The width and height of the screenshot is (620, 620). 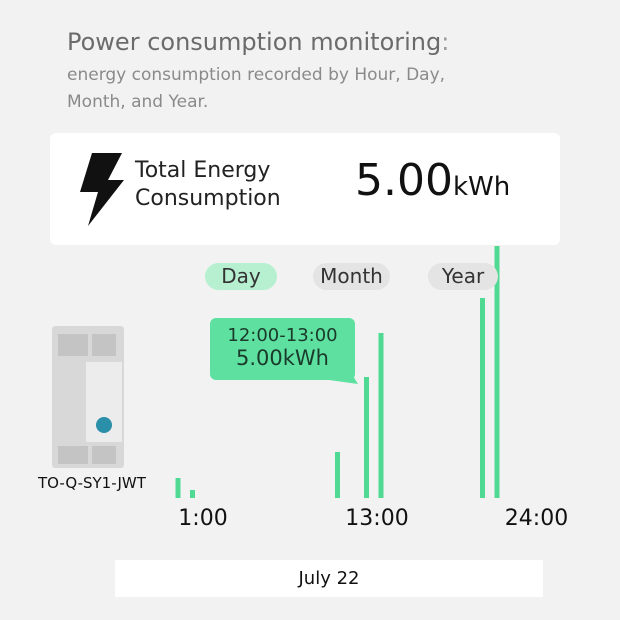 I want to click on summary-value: 5.00kWh, so click(x=432, y=180).